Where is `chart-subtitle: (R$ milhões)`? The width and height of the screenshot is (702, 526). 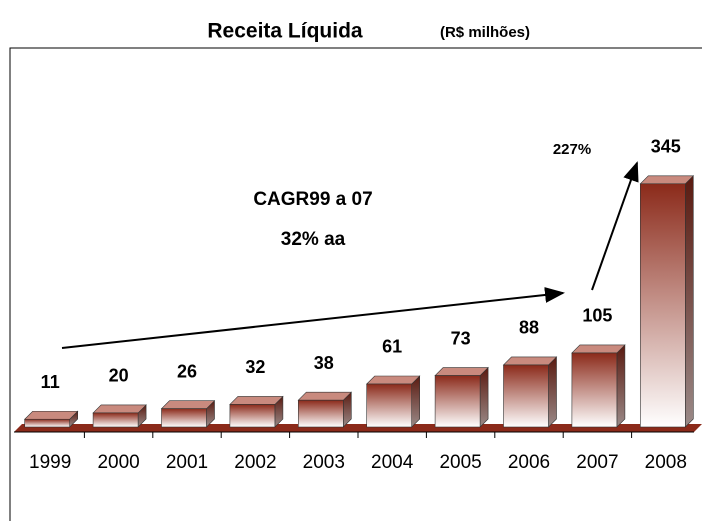
chart-subtitle: (R$ milhões) is located at coordinates (485, 32).